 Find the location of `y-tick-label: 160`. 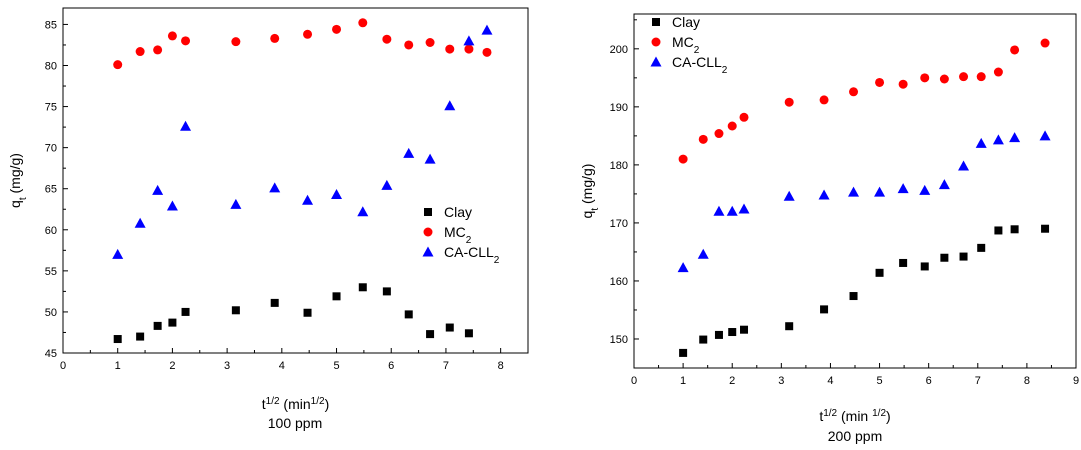

y-tick-label: 160 is located at coordinates (619, 282).